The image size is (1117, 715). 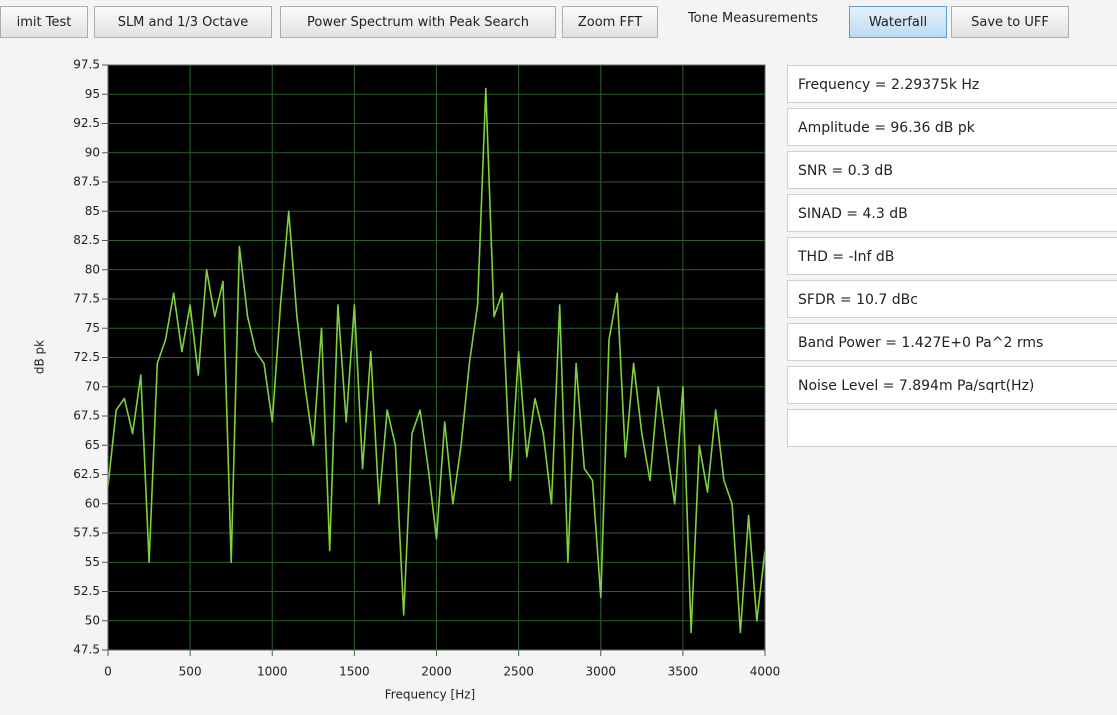 What do you see at coordinates (86, 416) in the screenshot?
I see `y-tick-label: 67.5` at bounding box center [86, 416].